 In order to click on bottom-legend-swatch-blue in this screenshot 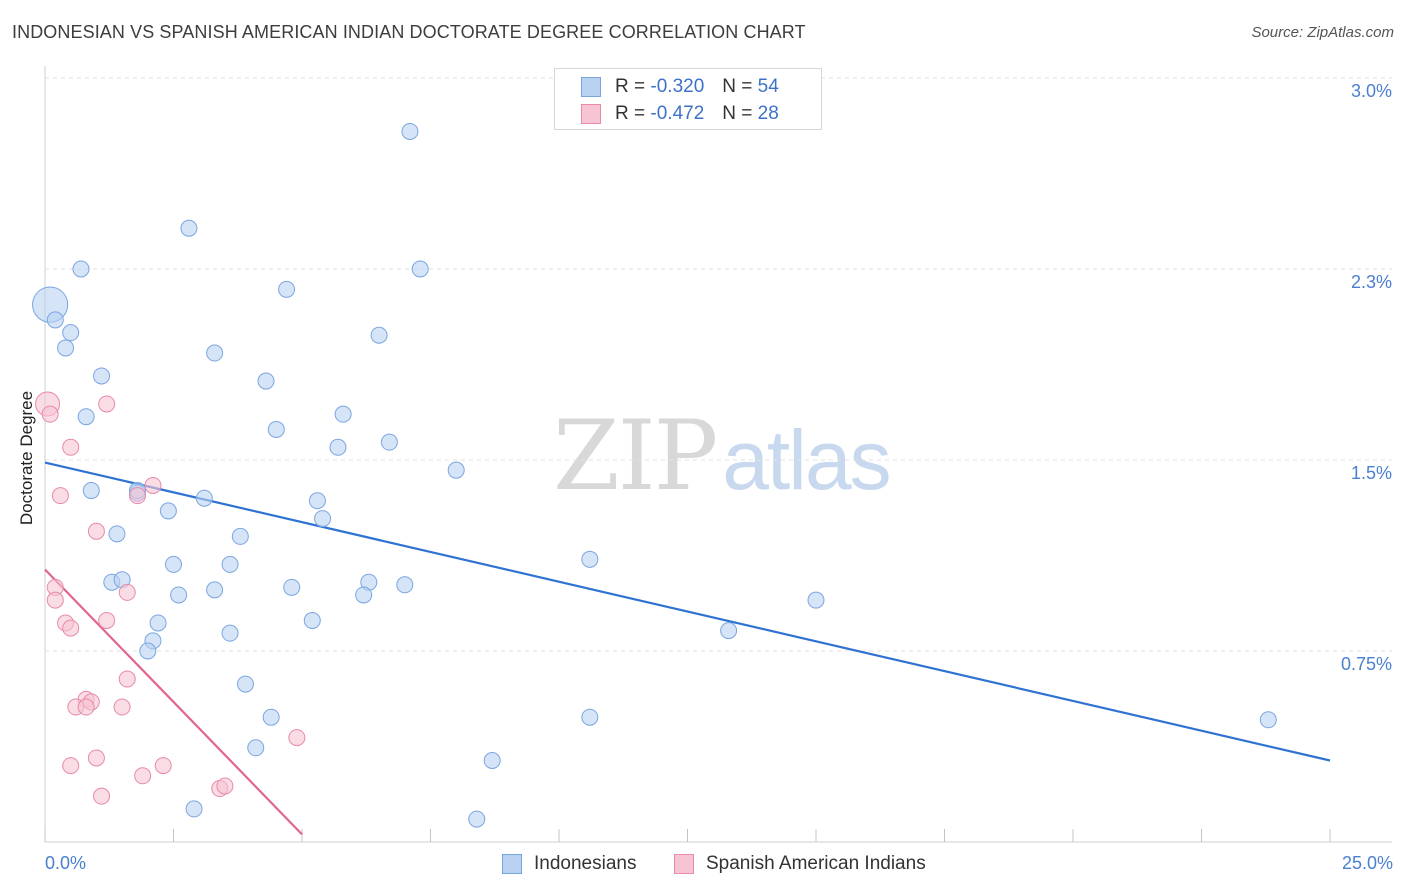, I will do `click(512, 864)`.